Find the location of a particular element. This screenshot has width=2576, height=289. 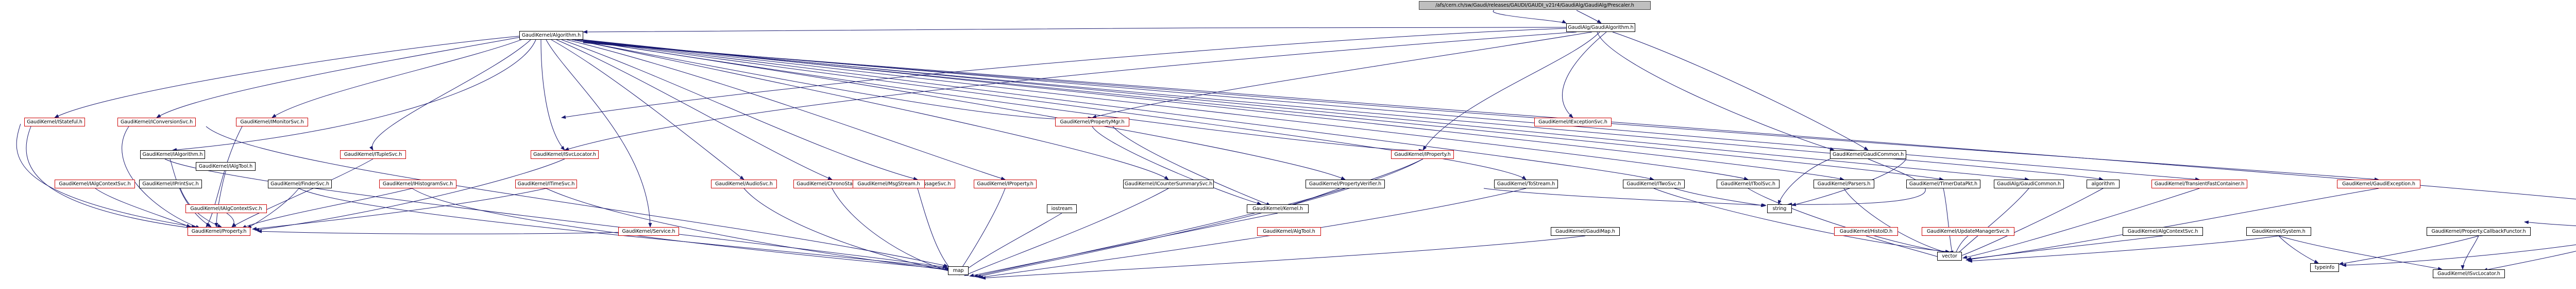

node-vector-std: vector is located at coordinates (1949, 256).